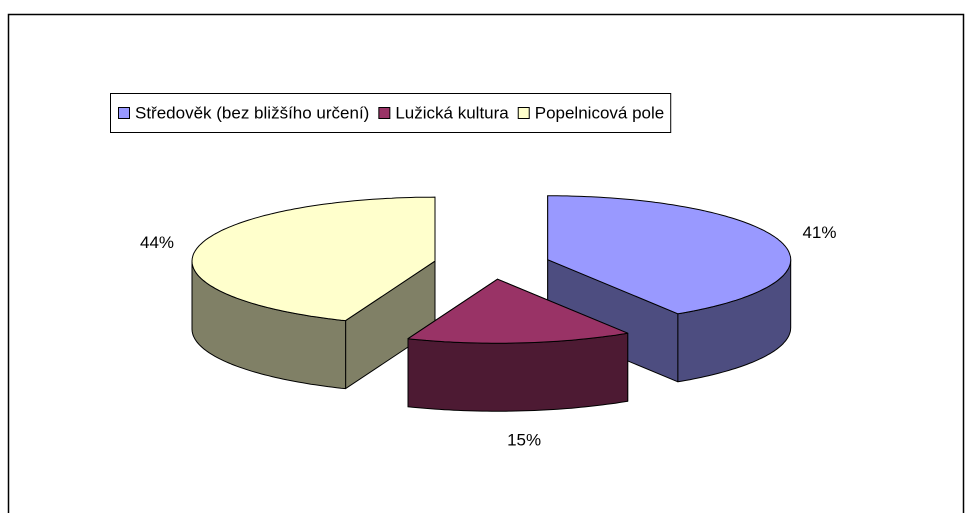 The image size is (971, 513). I want to click on legend-label: Popelnicová pole, so click(599, 112).